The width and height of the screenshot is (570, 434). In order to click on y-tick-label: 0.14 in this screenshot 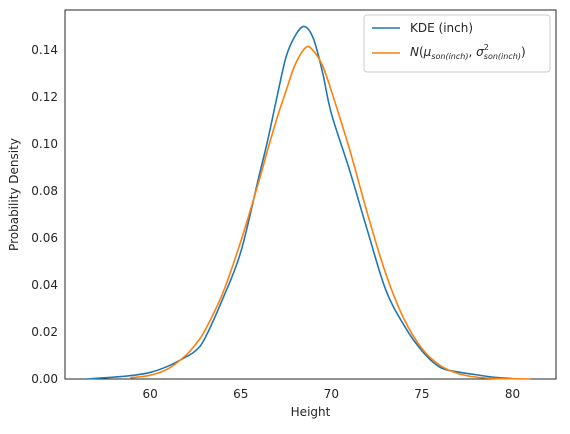, I will do `click(44, 50)`.